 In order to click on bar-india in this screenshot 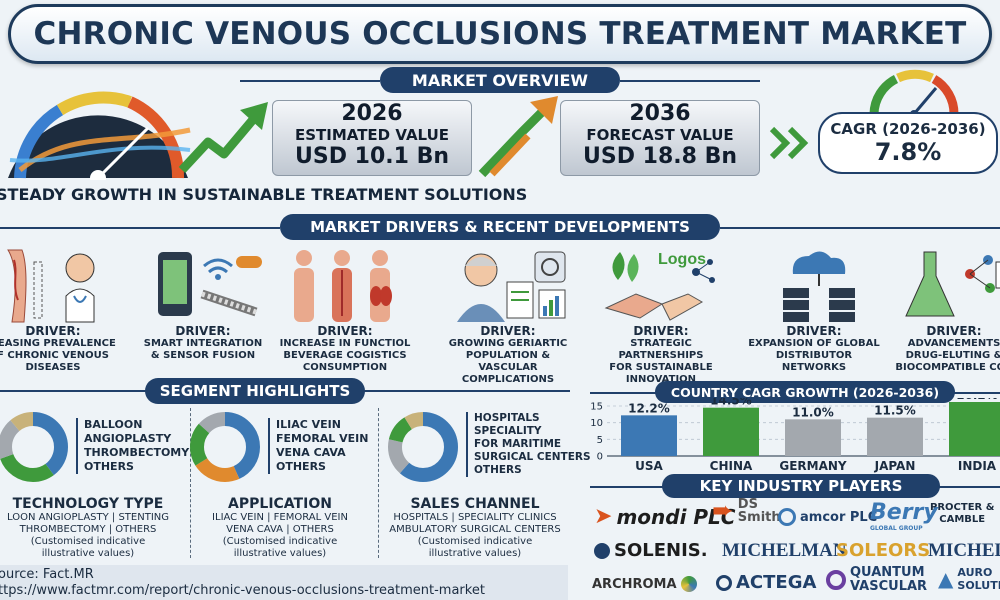, I will do `click(974, 429)`.